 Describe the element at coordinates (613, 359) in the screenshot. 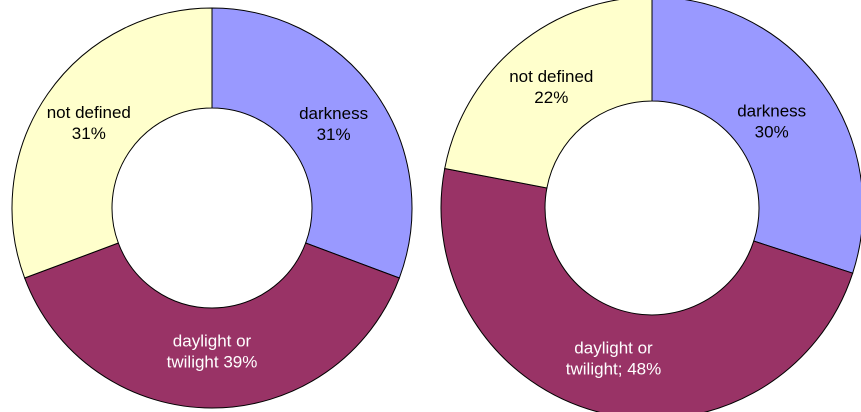

I see `slice-label-daylight-or-twilight: daylight or twilight; 48%` at that location.